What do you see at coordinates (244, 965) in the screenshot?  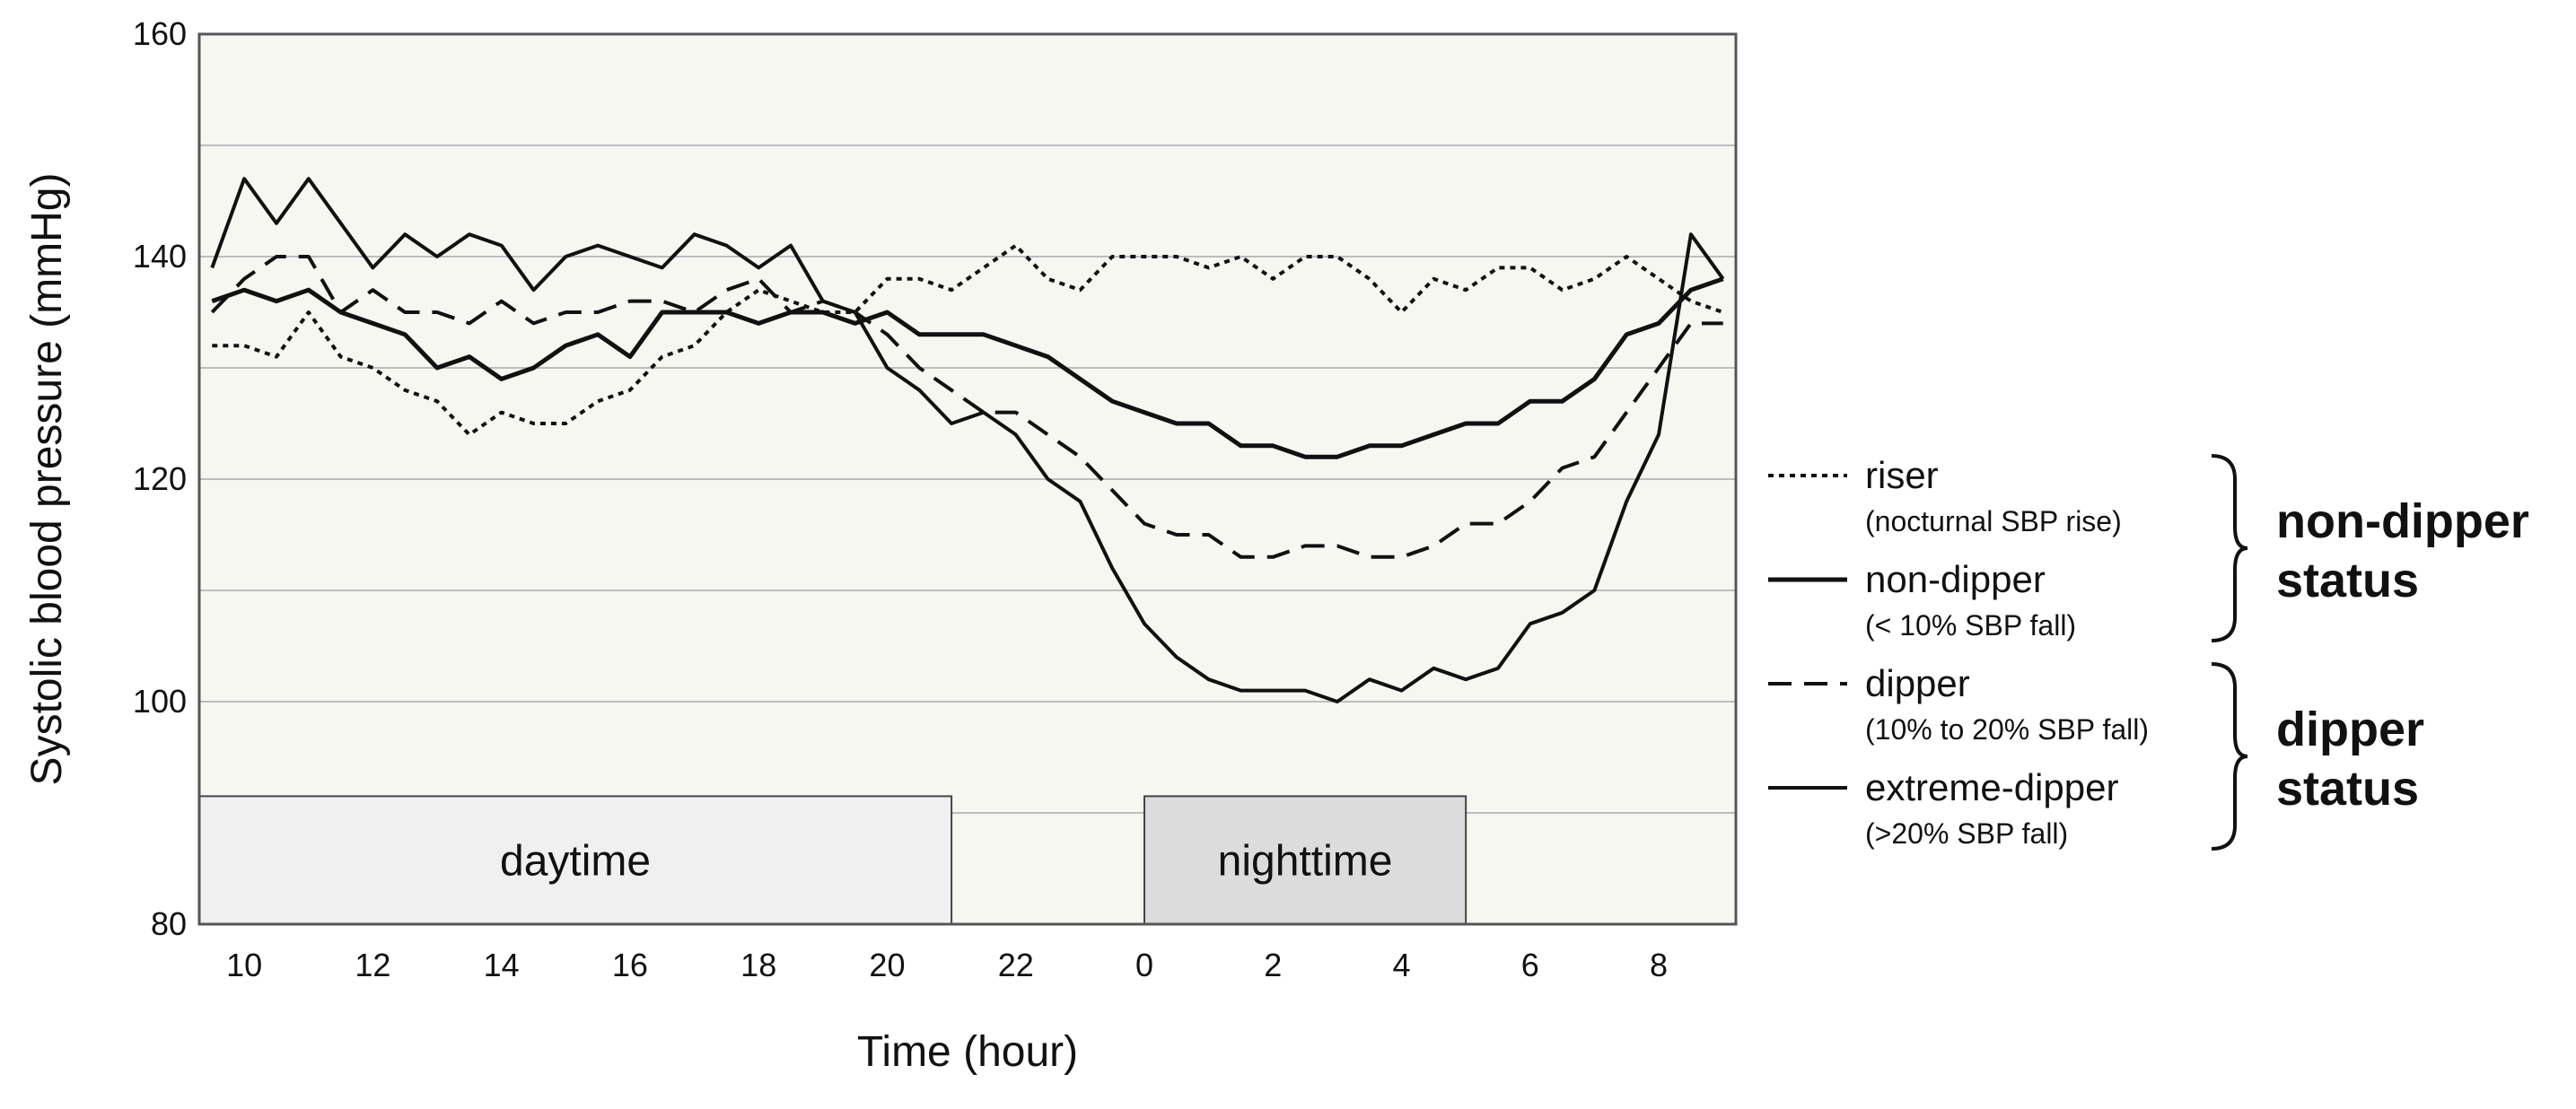 I see `x-tick-label: 10` at bounding box center [244, 965].